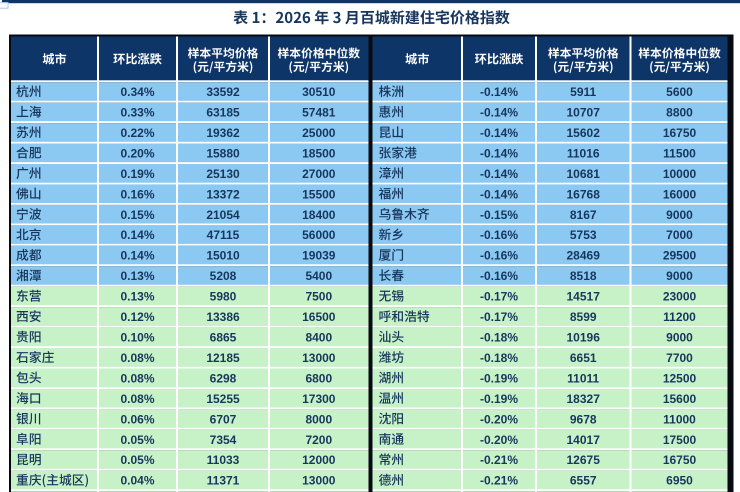 This screenshot has height=492, width=740. Describe the element at coordinates (319, 194) in the screenshot. I see `svg-text: 15500` at that location.